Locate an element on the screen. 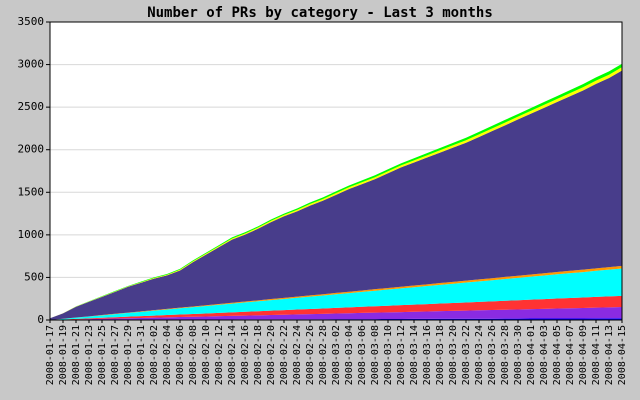 The image size is (640, 400). x-tick-label: 2008-02-18 is located at coordinates (258, 355).